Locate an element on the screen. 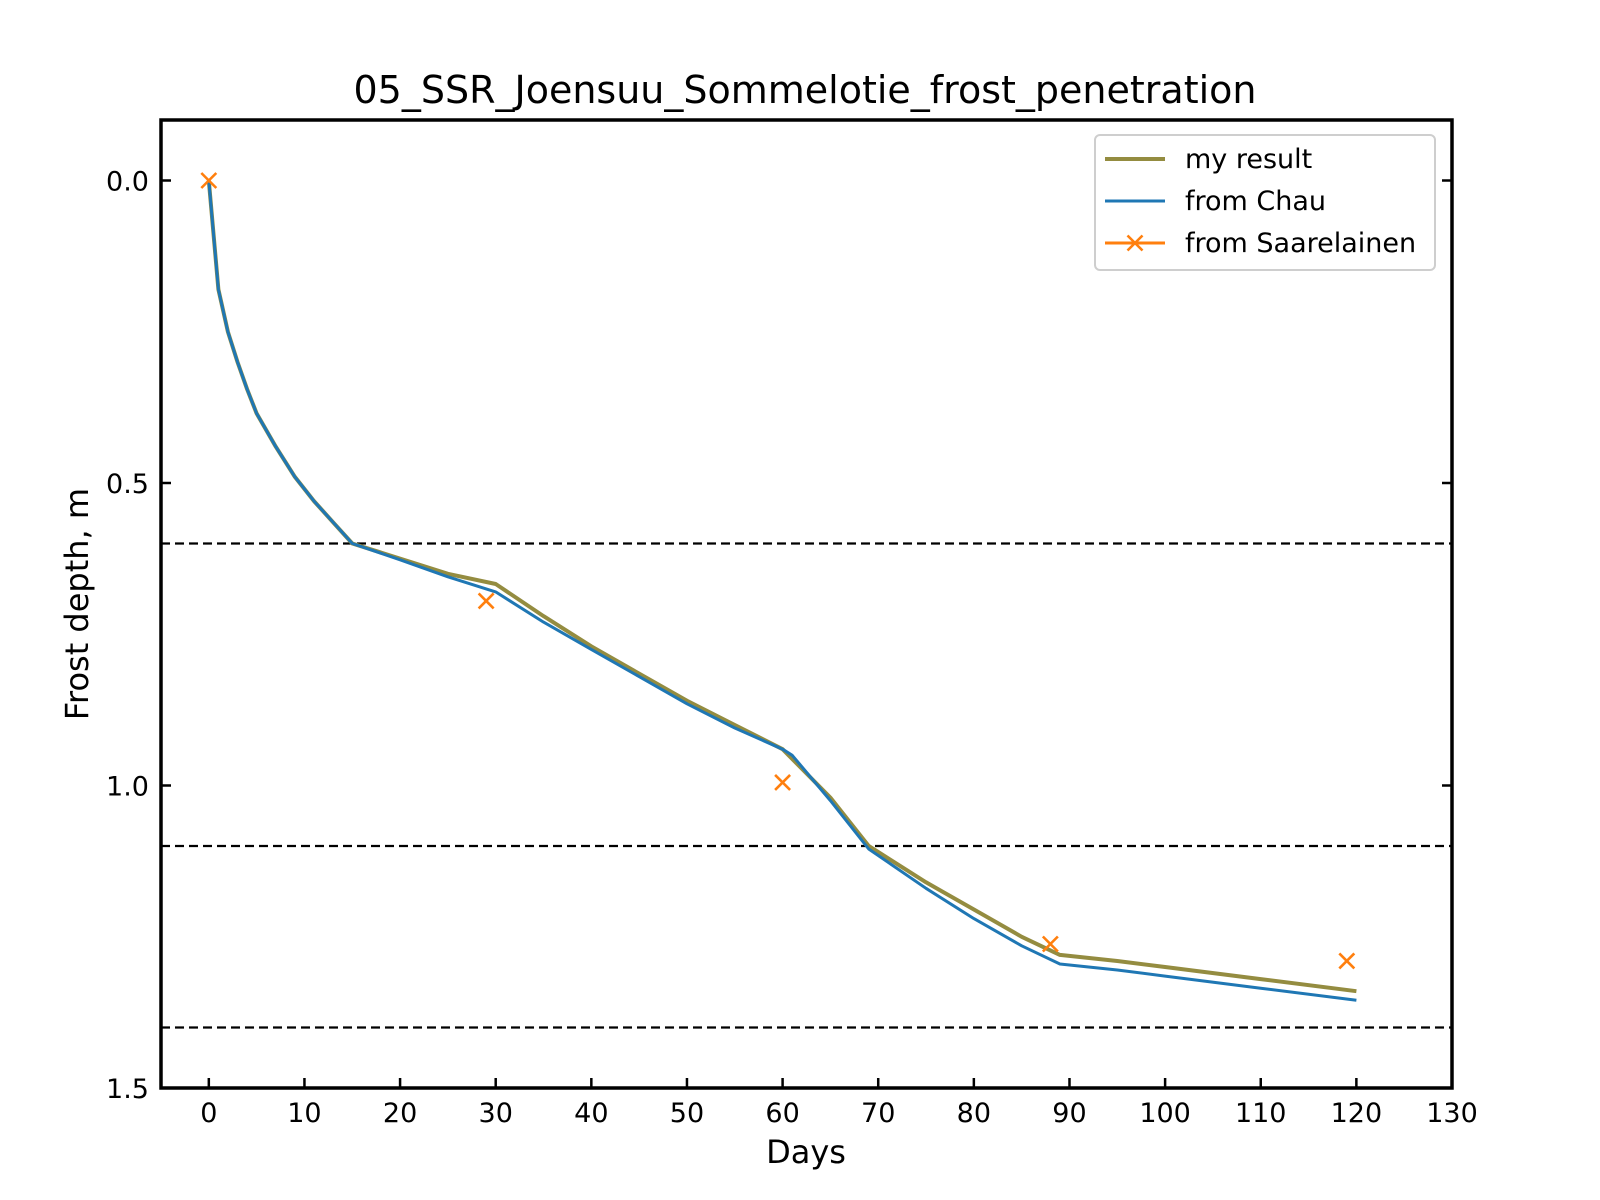 Image resolution: width=1600 pixels, height=1200 pixels. x-tick-label: 110 is located at coordinates (1261, 1113).